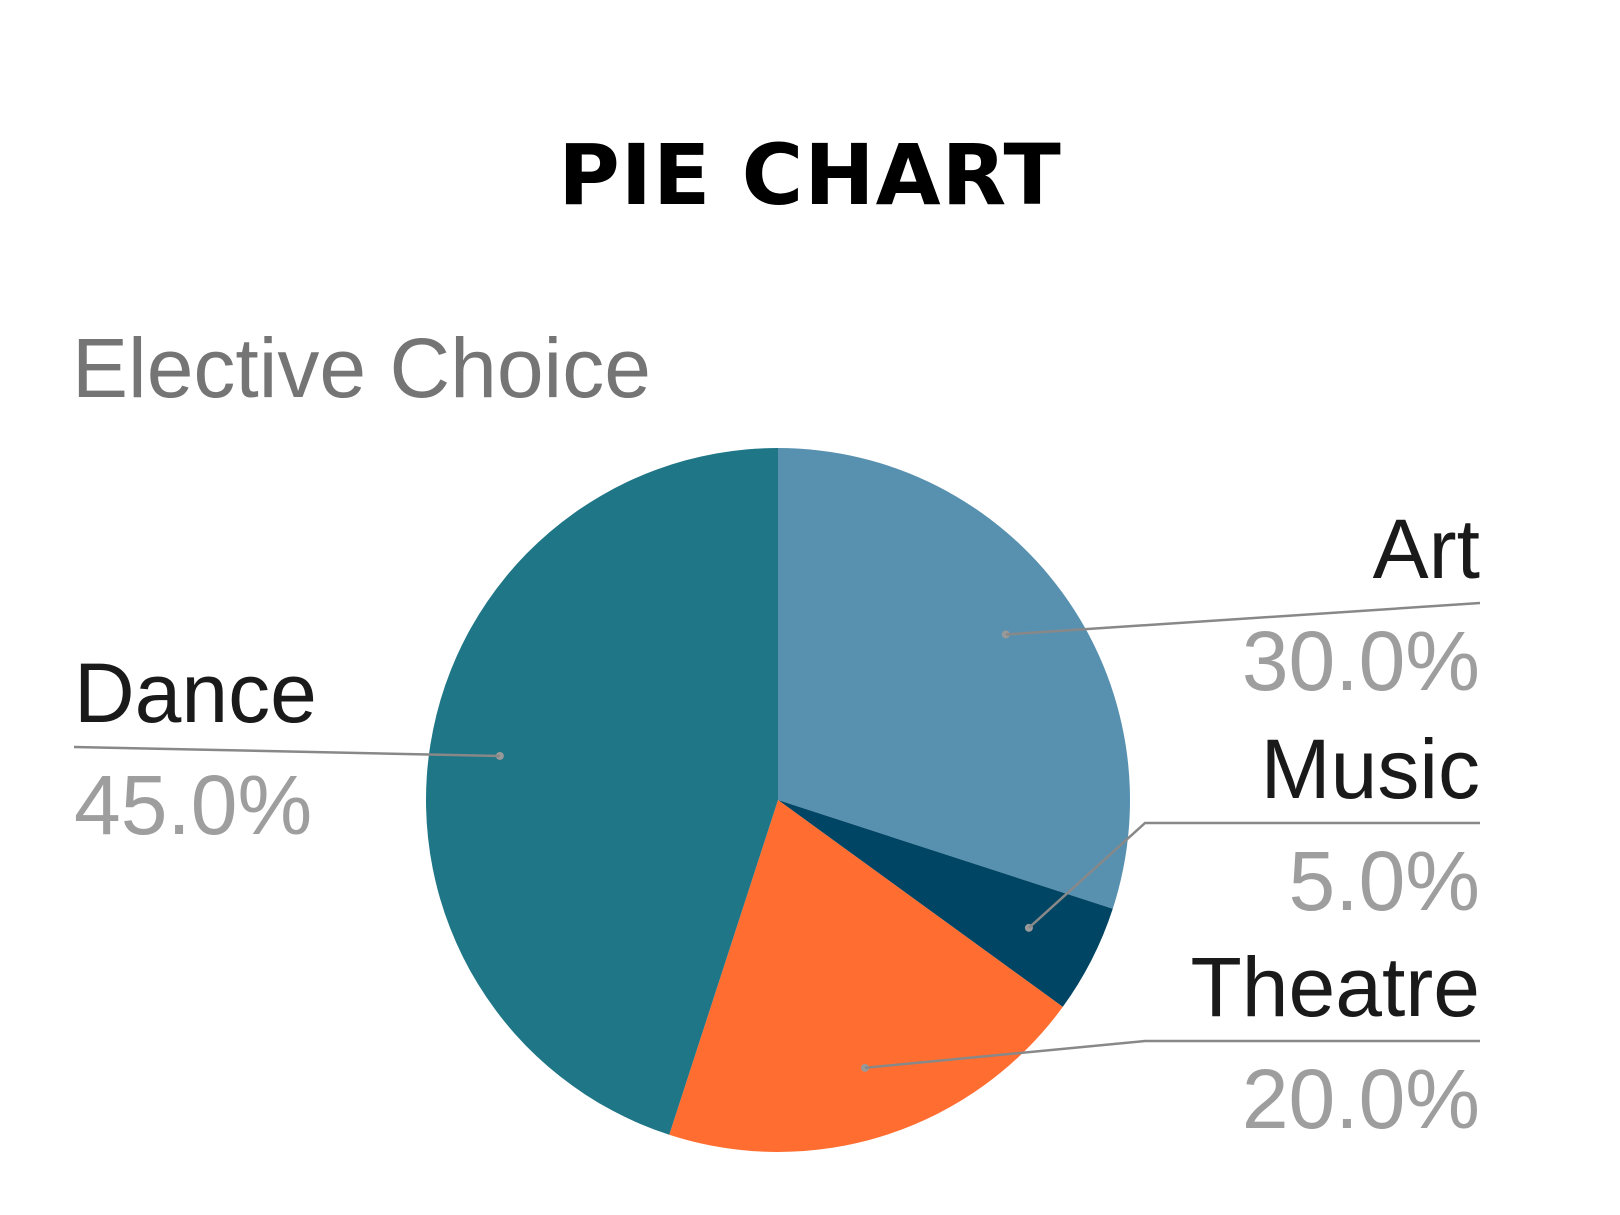 This screenshot has width=1620, height=1215. What do you see at coordinates (1370, 769) in the screenshot?
I see `slice-label-music: Music` at bounding box center [1370, 769].